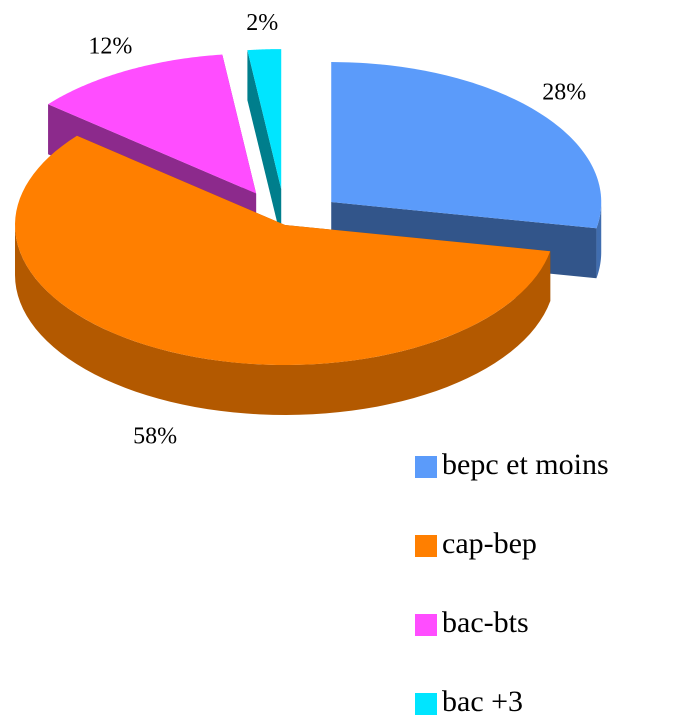 The height and width of the screenshot is (726, 679). I want to click on legend-label: cap-bep, so click(489, 543).